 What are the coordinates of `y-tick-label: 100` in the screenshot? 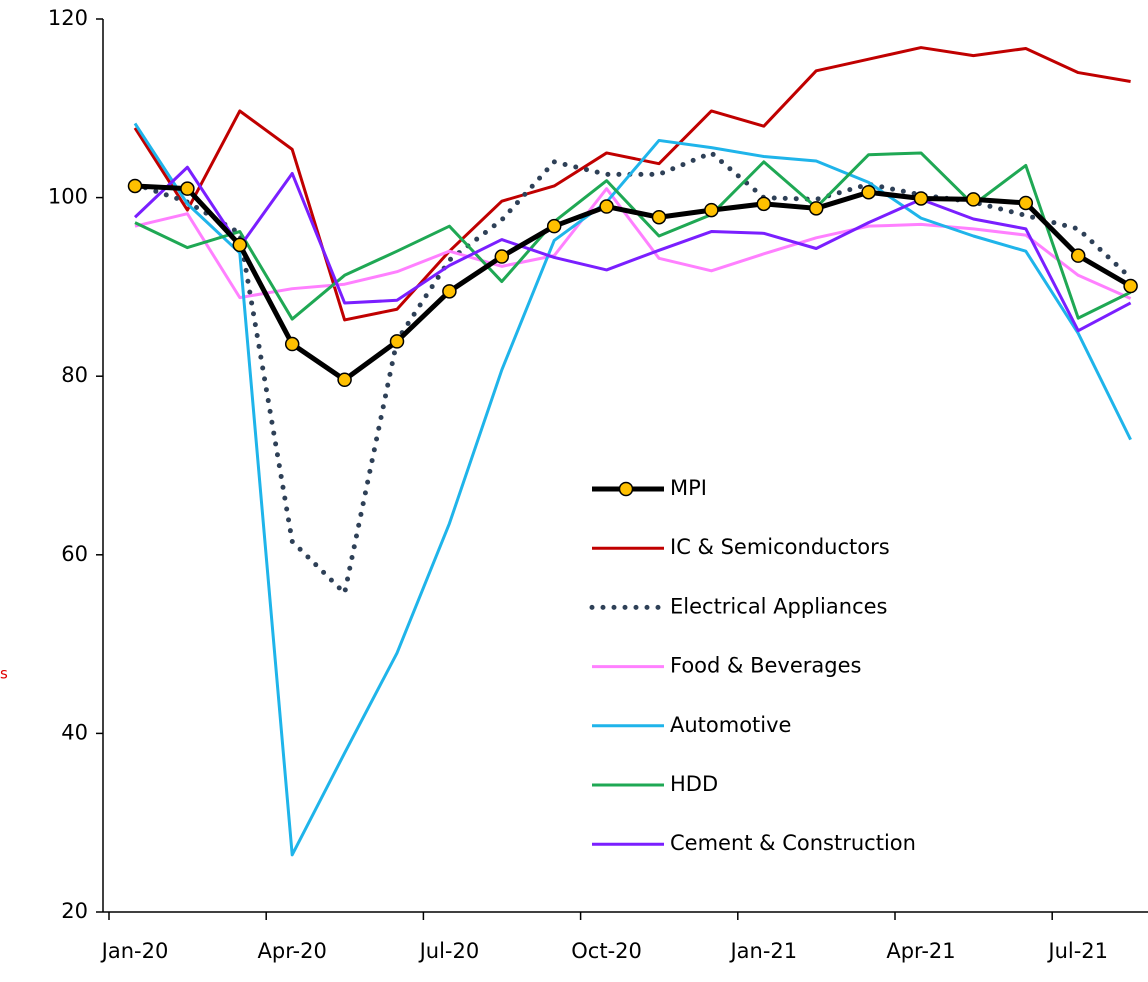 It's located at (68, 197).